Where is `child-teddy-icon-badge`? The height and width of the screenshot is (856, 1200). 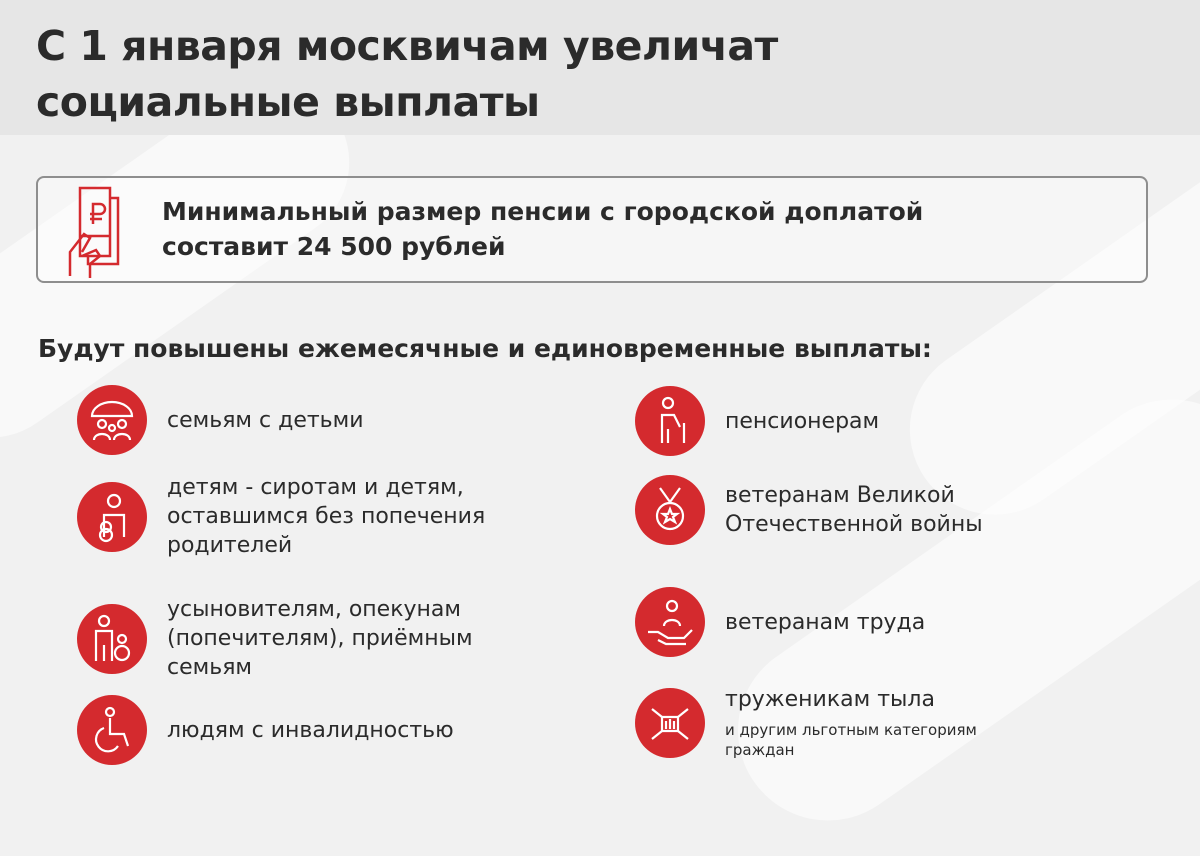
child-teddy-icon-badge is located at coordinates (112, 516).